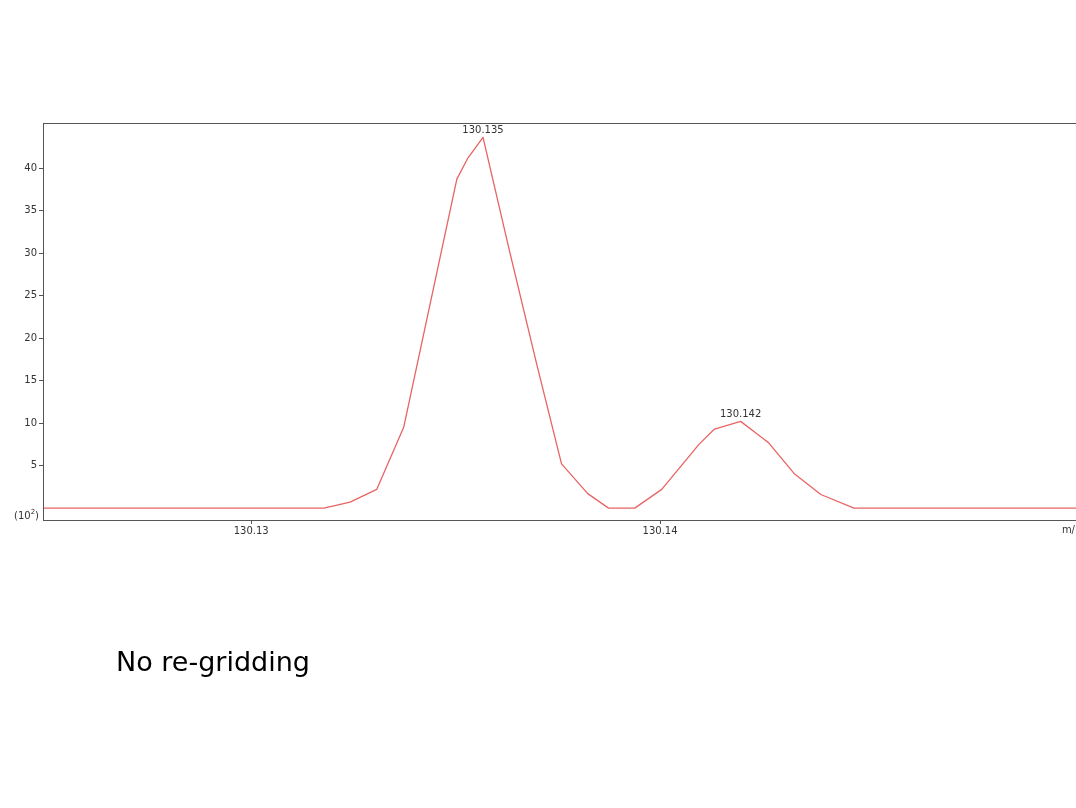 The height and width of the screenshot is (808, 1076). Describe the element at coordinates (251, 530) in the screenshot. I see `x-tick-label: 130.13` at that location.